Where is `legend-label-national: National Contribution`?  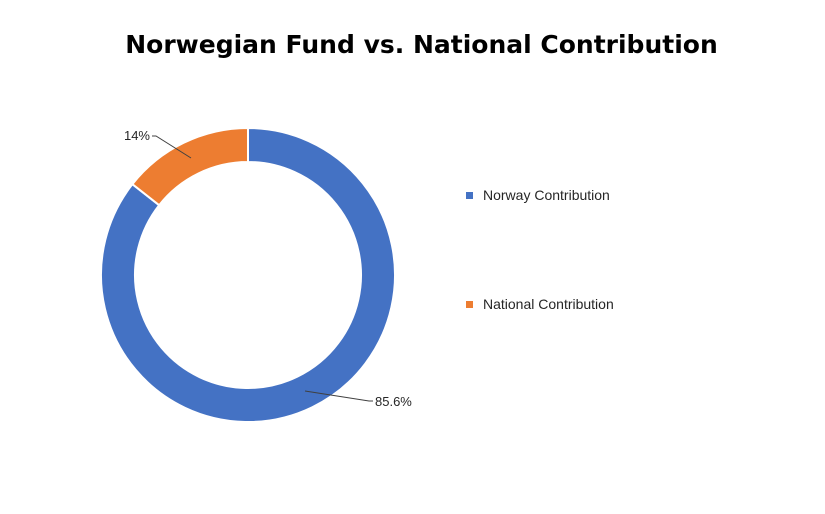
legend-label-national: National Contribution is located at coordinates (548, 304).